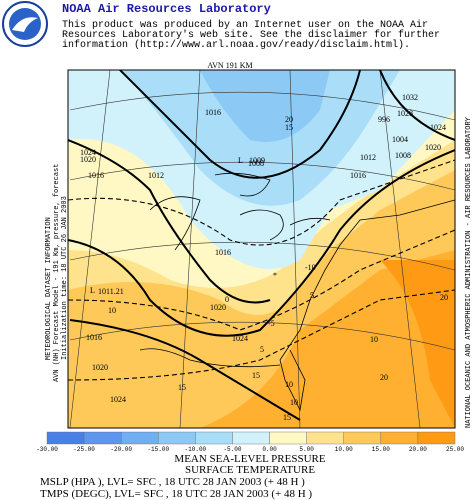 This screenshot has width=474, height=500. What do you see at coordinates (65, 278) in the screenshot?
I see `left-panel-line: Initialization time: 18 UTC 26 JAN 2003` at bounding box center [65, 278].